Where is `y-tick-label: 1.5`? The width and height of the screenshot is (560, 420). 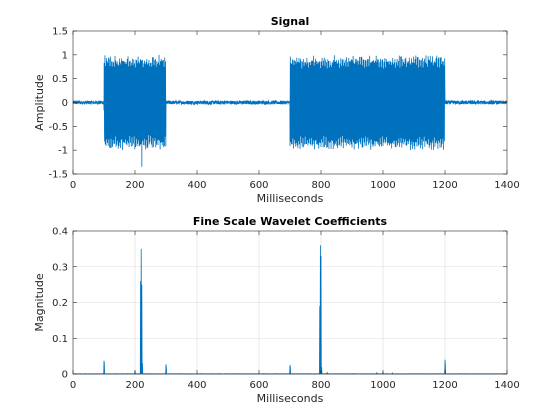
y-tick-label: 1.5 is located at coordinates (60, 32).